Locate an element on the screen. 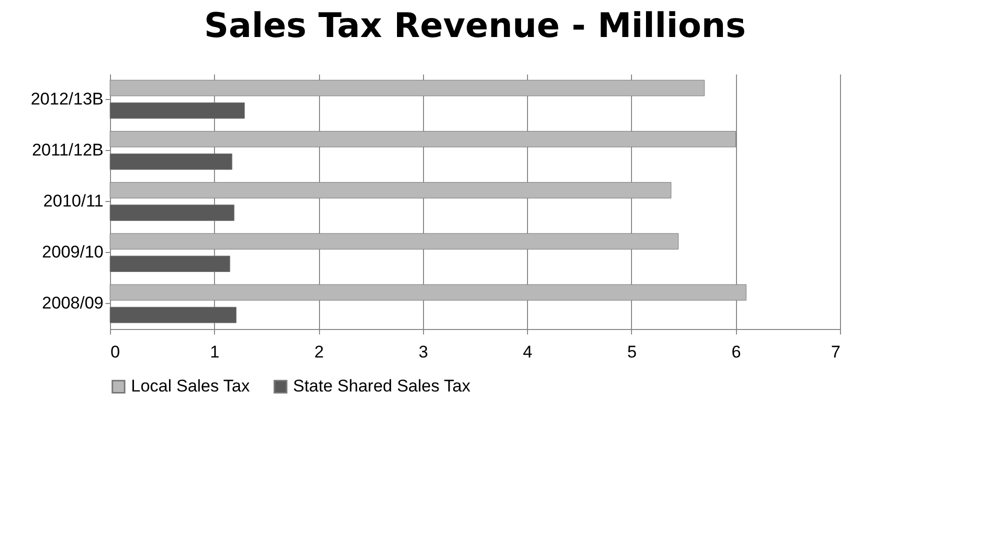  x-tick-label: 5 is located at coordinates (632, 352).